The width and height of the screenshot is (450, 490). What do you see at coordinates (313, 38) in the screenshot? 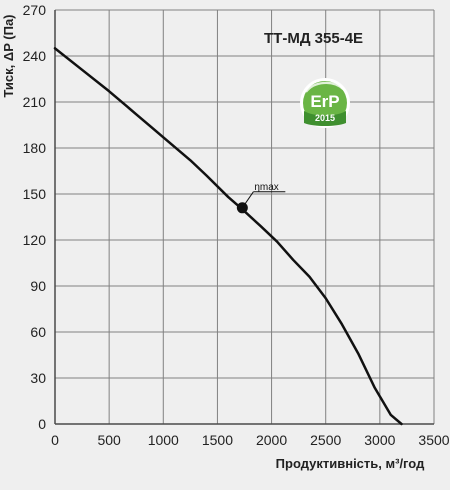
I see `chart-title: ТТ-МД 355-4E` at bounding box center [313, 38].